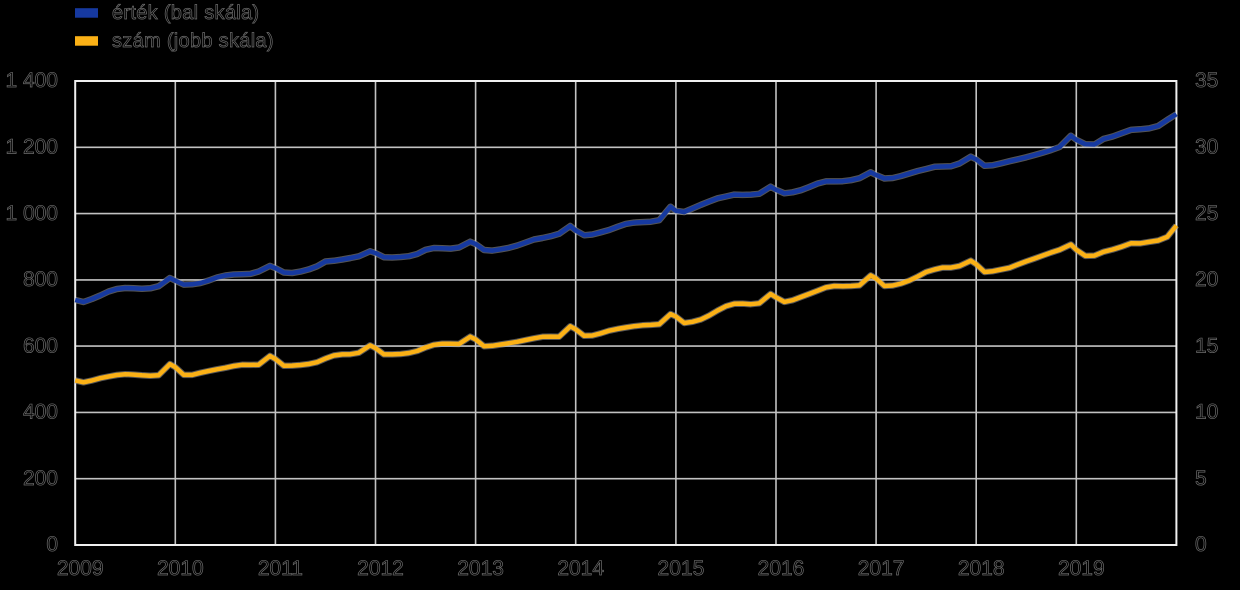  What do you see at coordinates (31, 80) in the screenshot?
I see `svg-text: 1 400` at bounding box center [31, 80].